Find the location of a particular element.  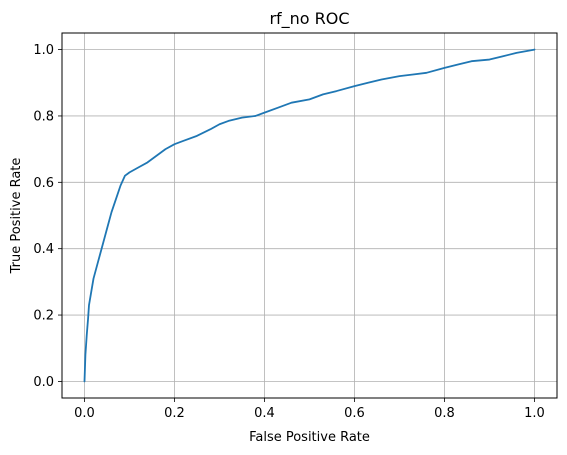

y-axis-label: True Positive Rate is located at coordinates (16, 216).